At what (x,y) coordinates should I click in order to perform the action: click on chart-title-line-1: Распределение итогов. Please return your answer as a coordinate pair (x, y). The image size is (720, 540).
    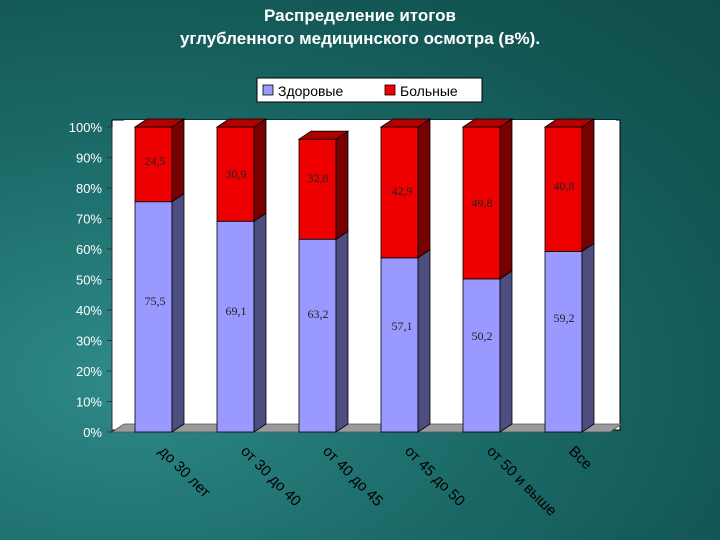
    Looking at the image, I should click on (360, 15).